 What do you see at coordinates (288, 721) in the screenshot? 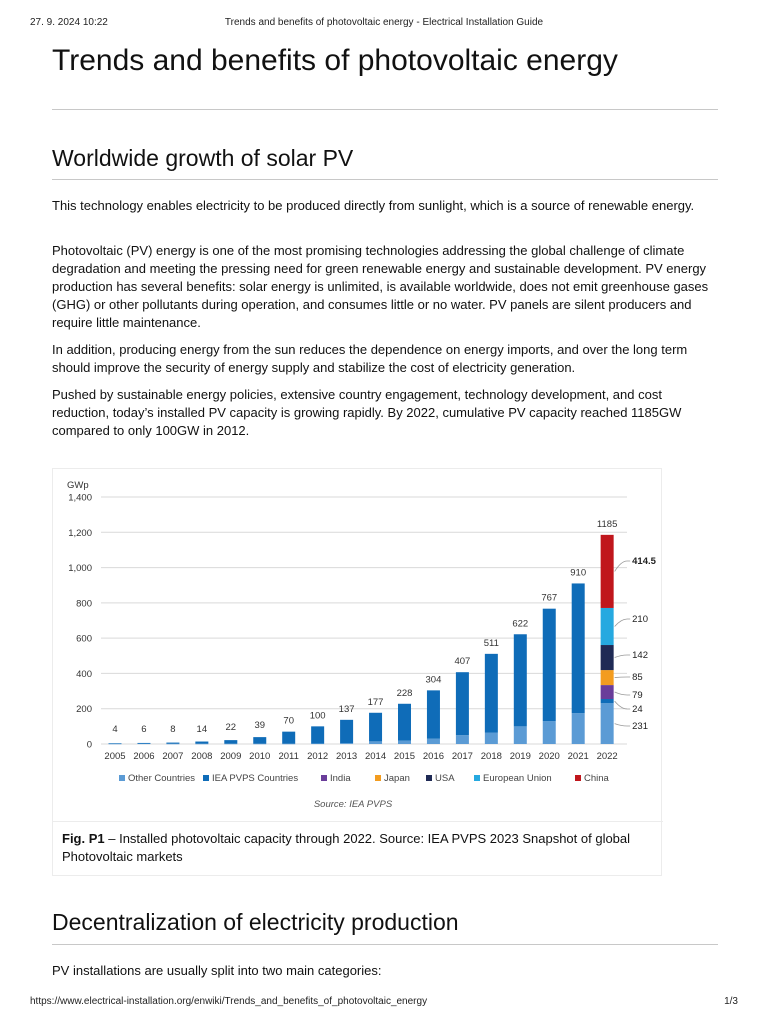
I see `data-label-total: 70` at bounding box center [288, 721].